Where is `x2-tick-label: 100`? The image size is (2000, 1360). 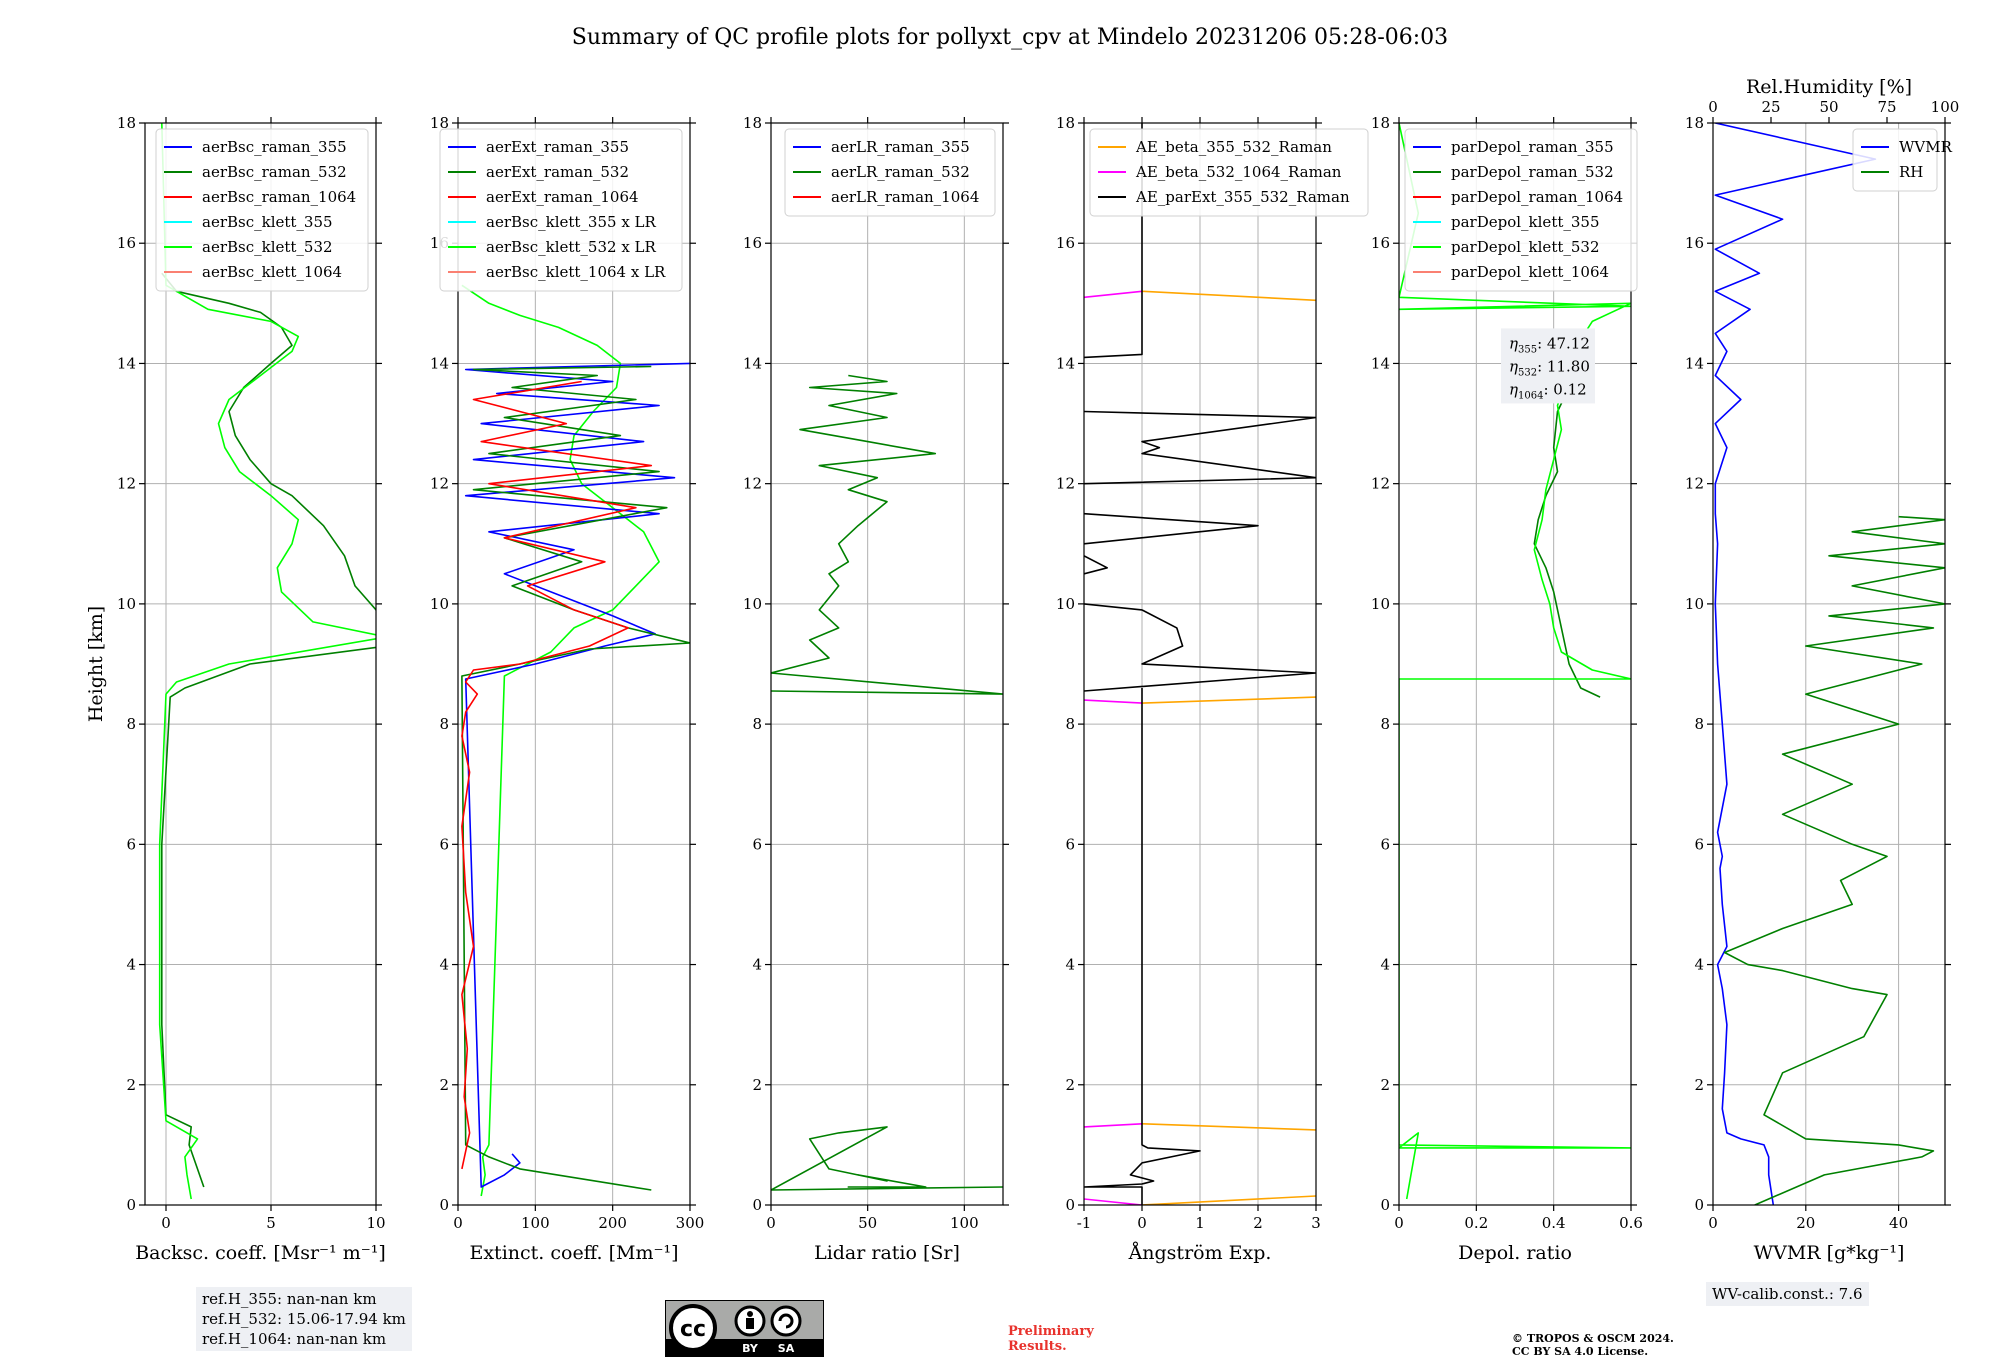 x2-tick-label: 100 is located at coordinates (1945, 107).